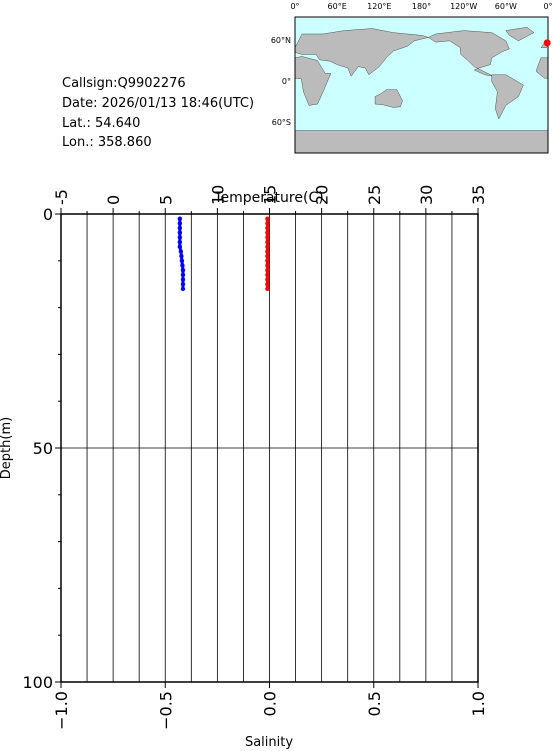 The image size is (553, 751). Describe the element at coordinates (463, 6) in the screenshot. I see `map-lon-label: 120°W` at that location.